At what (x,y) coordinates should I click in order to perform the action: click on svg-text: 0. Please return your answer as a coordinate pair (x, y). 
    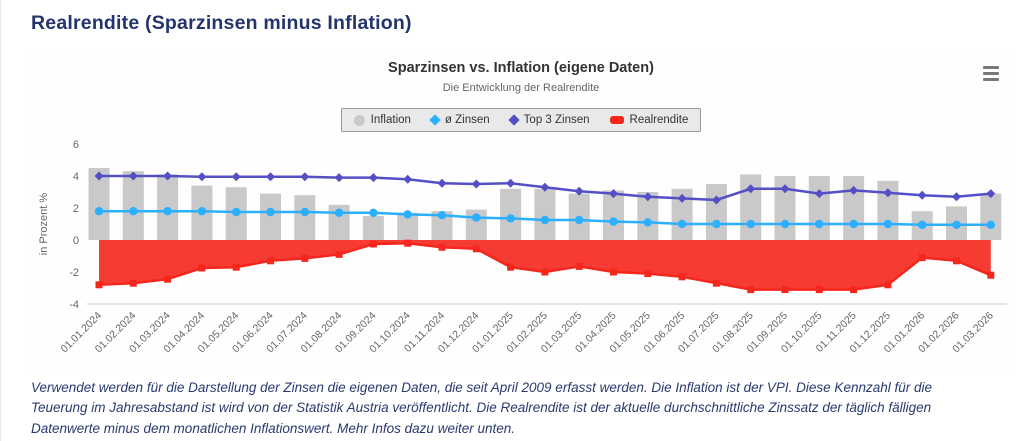
    Looking at the image, I should click on (76, 241).